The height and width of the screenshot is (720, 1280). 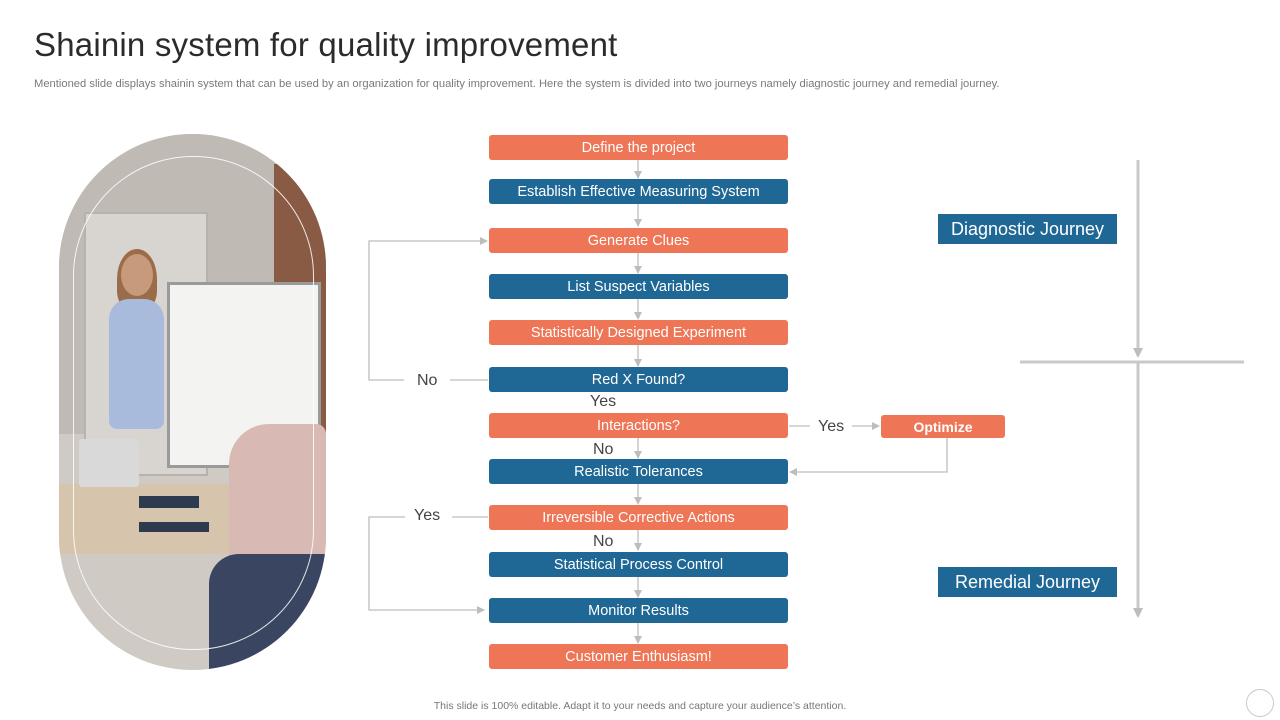 What do you see at coordinates (638, 147) in the screenshot?
I see `step-define-project: Define the project` at bounding box center [638, 147].